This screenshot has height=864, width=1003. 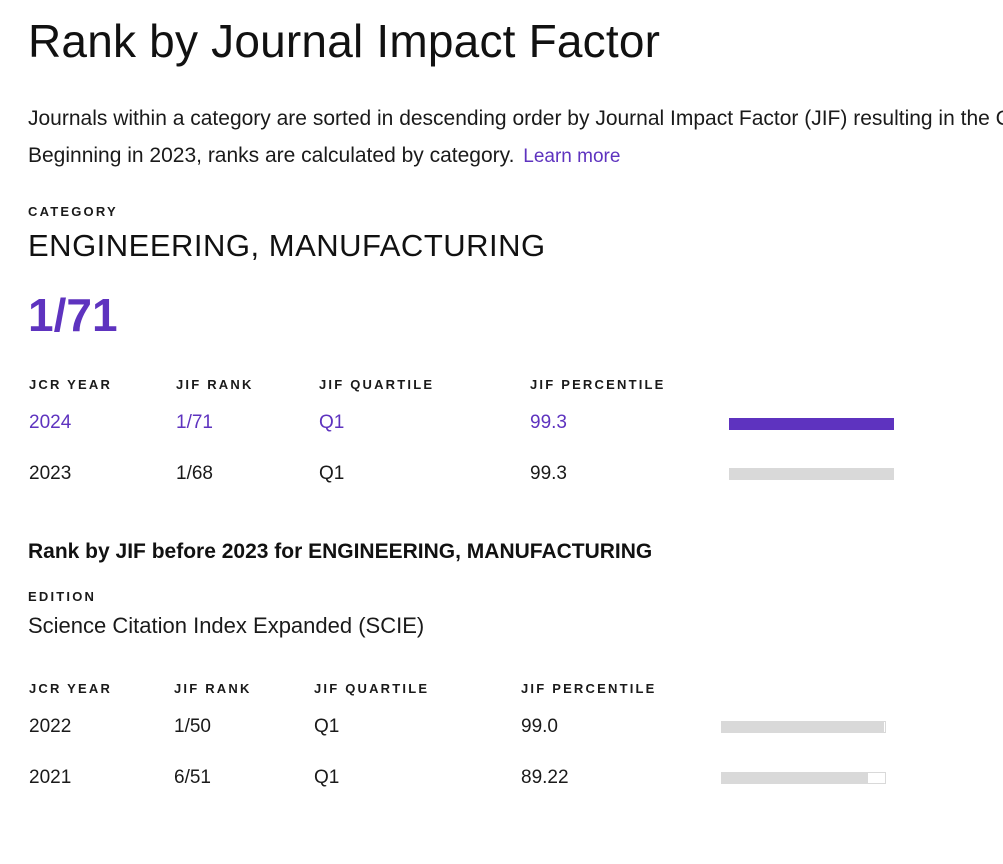 What do you see at coordinates (545, 777) in the screenshot?
I see `row-percentile: 89.22` at bounding box center [545, 777].